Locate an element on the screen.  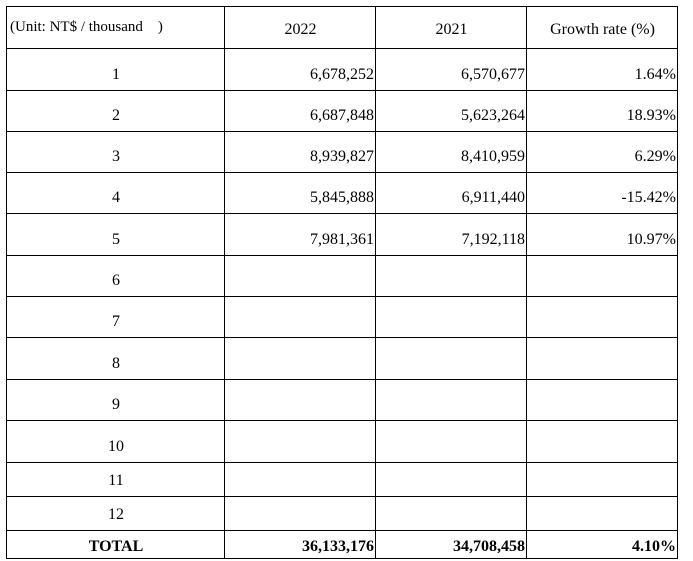
month-cell: 7 is located at coordinates (115, 317).